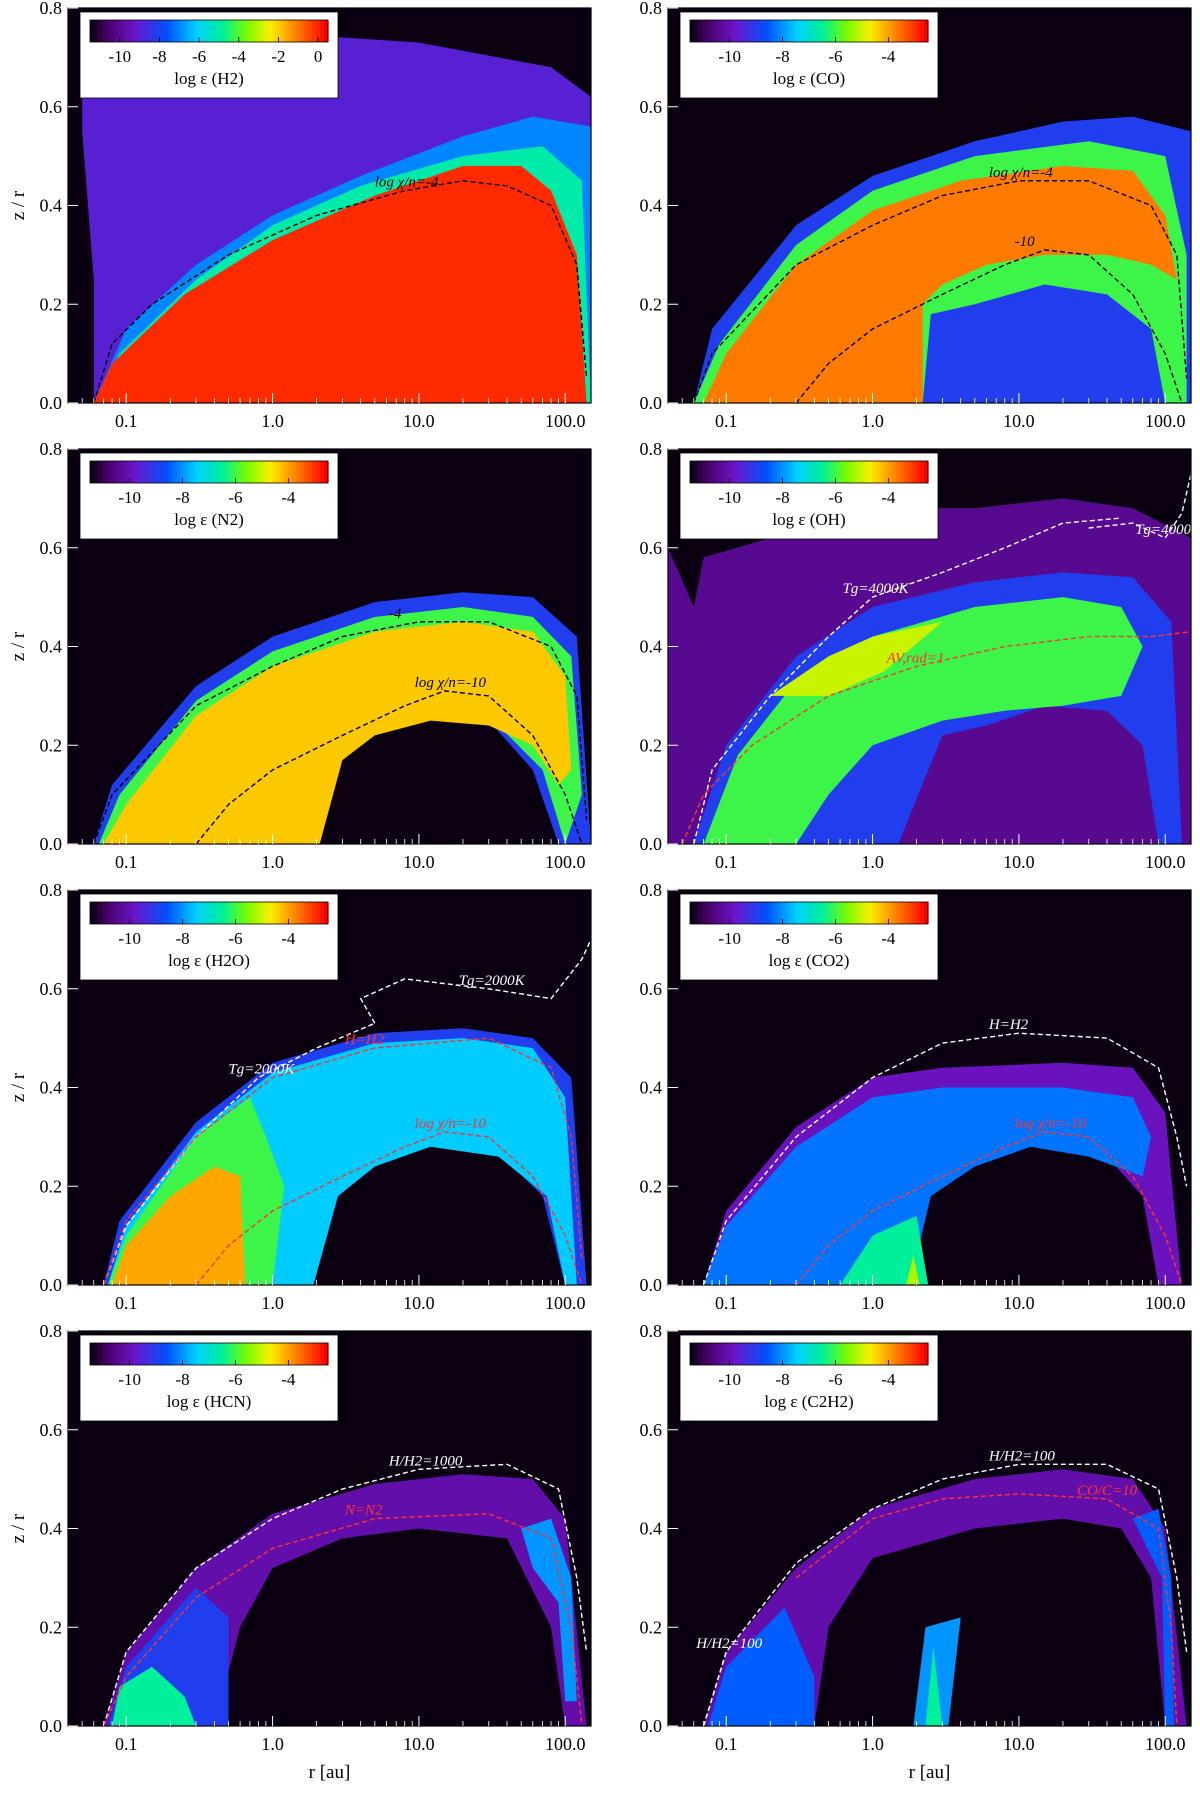 The height and width of the screenshot is (1793, 1200). What do you see at coordinates (363, 1511) in the screenshot?
I see `contour-label: N=N2` at bounding box center [363, 1511].